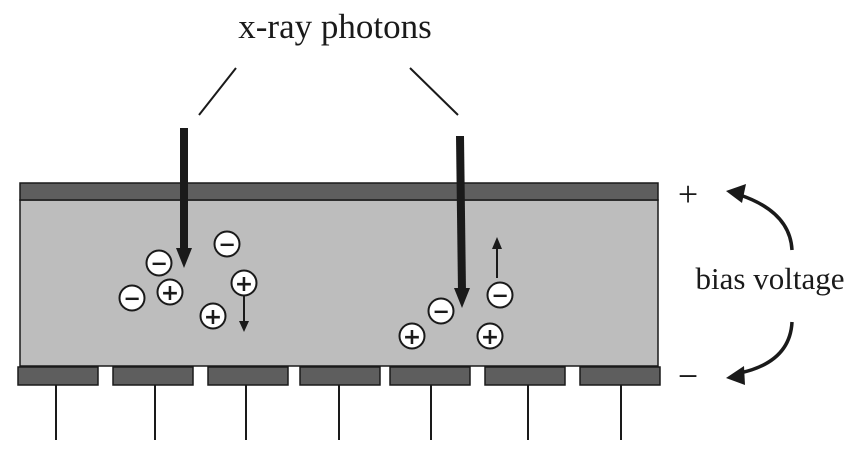  What do you see at coordinates (688, 194) in the screenshot?
I see `top-terminal-label: +` at bounding box center [688, 194].